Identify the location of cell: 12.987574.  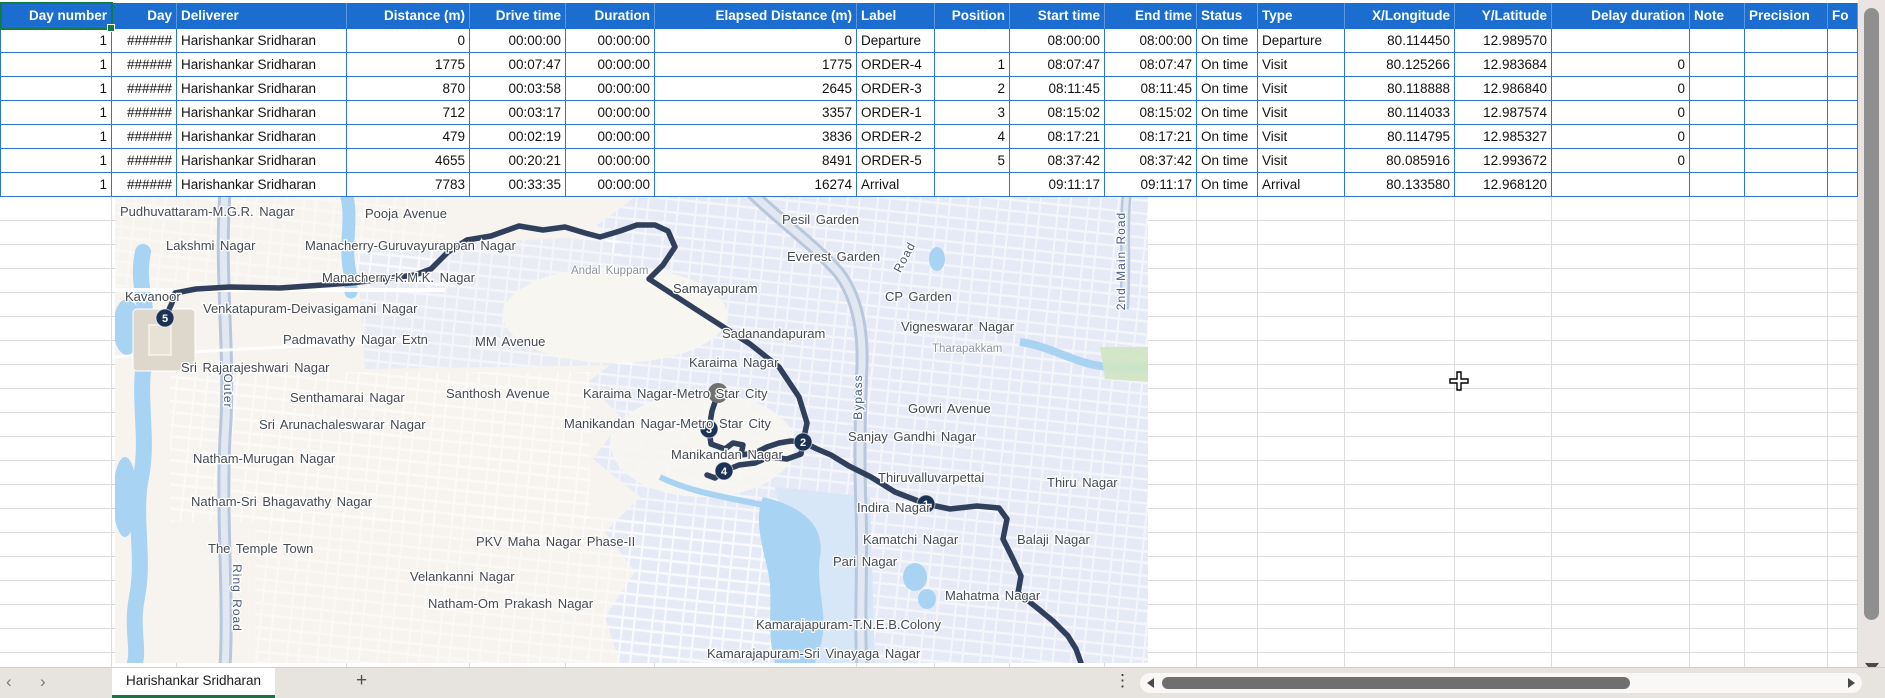
(1503, 113).